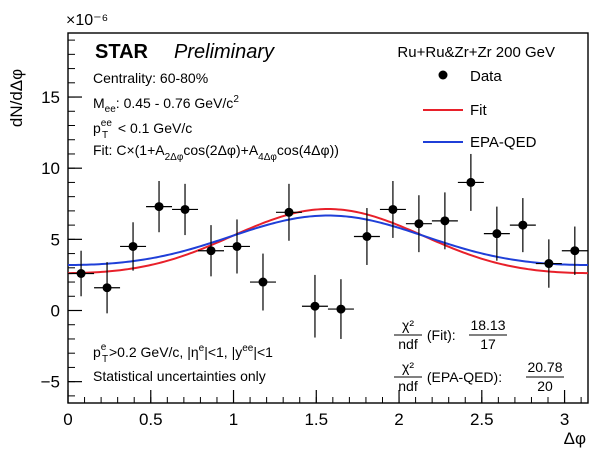  Describe the element at coordinates (97, 128) in the screenshot. I see `pt-symbol: p` at that location.